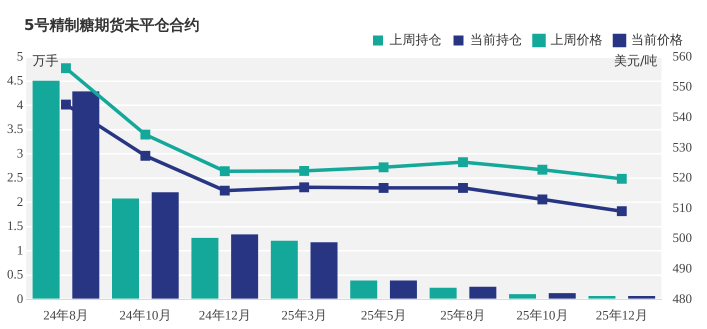 The height and width of the screenshot is (329, 707). I want to click on y2-tick-label: 480, so click(682, 298).